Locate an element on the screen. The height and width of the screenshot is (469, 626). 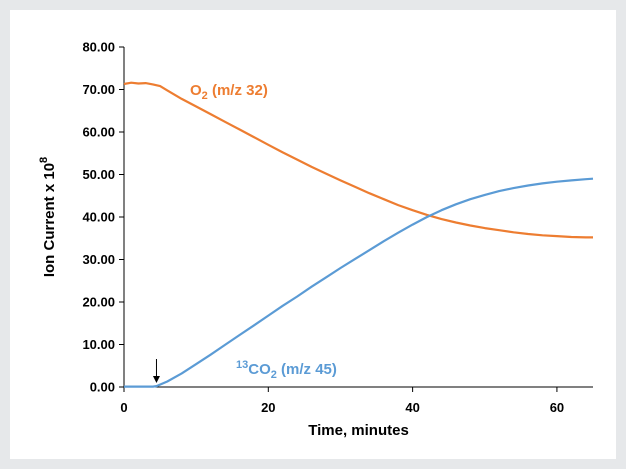
y-tick-label: 30.00 is located at coordinates (98, 259).